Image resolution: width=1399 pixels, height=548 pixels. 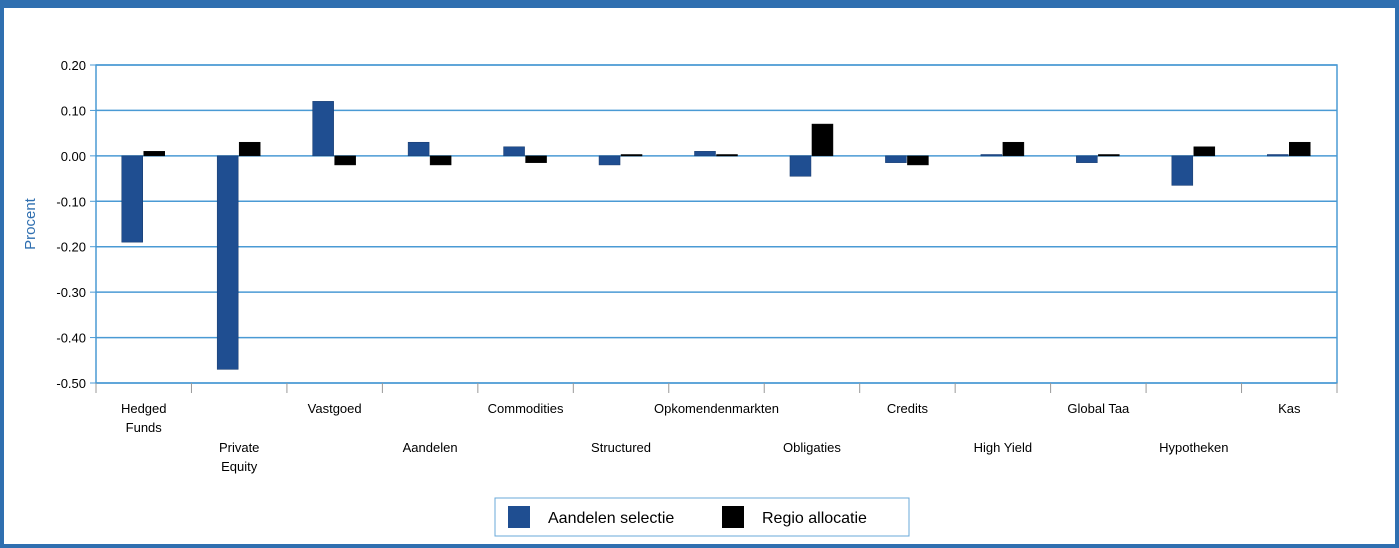 I want to click on y-tick-label: -0.50, so click(x=71, y=383).